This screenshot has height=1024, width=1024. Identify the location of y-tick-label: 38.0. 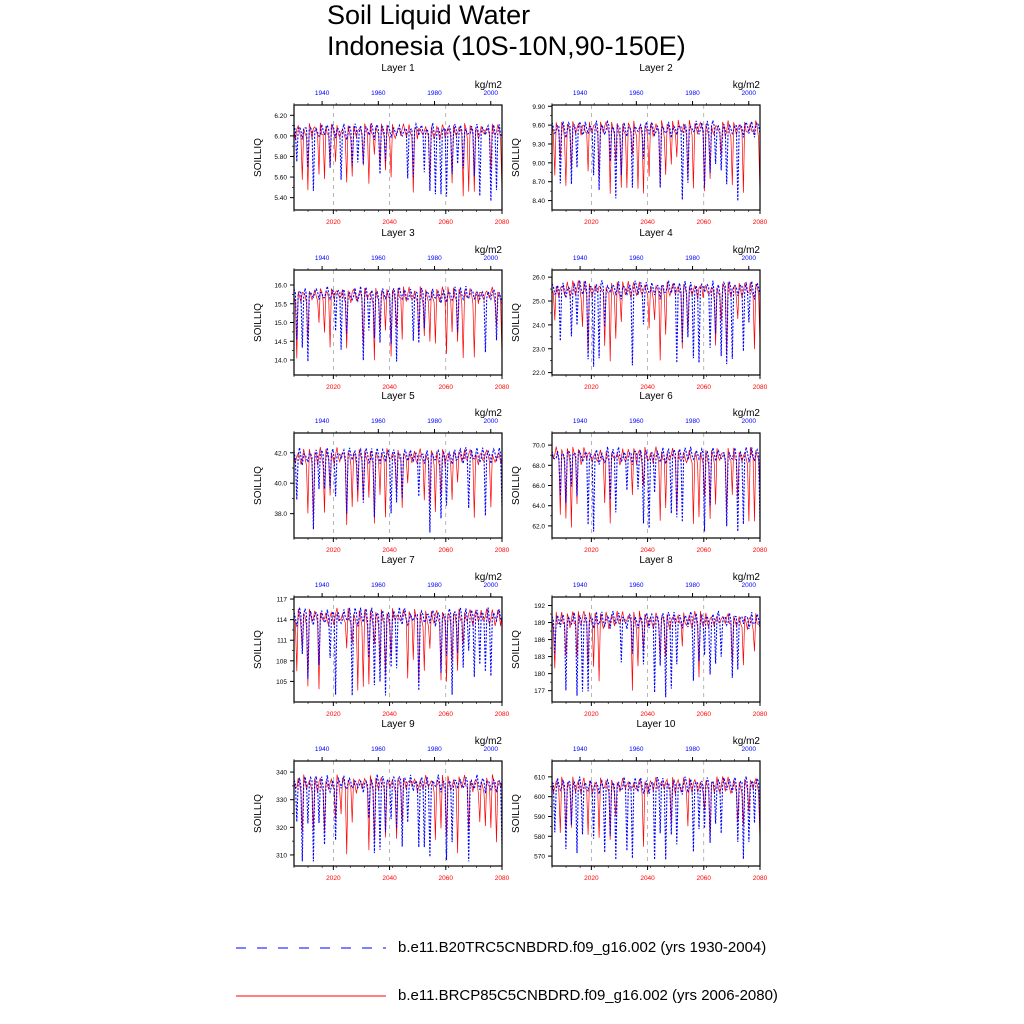
(280, 514).